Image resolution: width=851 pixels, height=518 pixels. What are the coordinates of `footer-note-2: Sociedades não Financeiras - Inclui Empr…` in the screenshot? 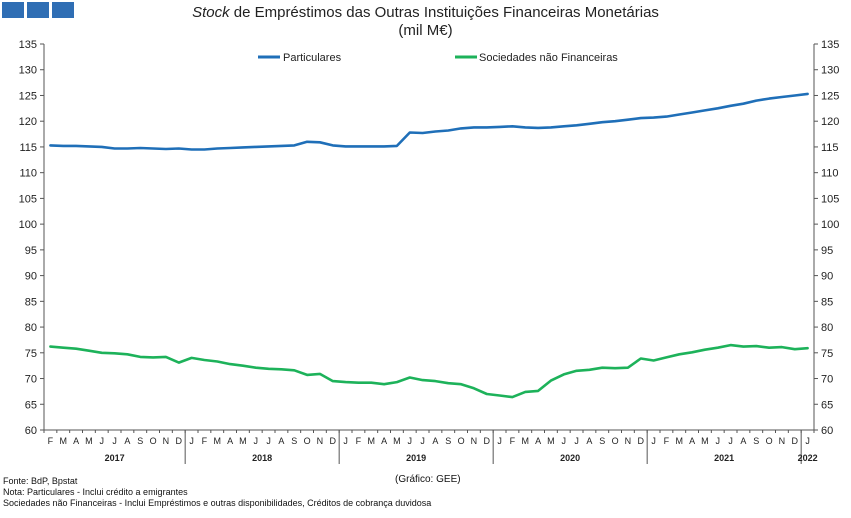 It's located at (217, 503).